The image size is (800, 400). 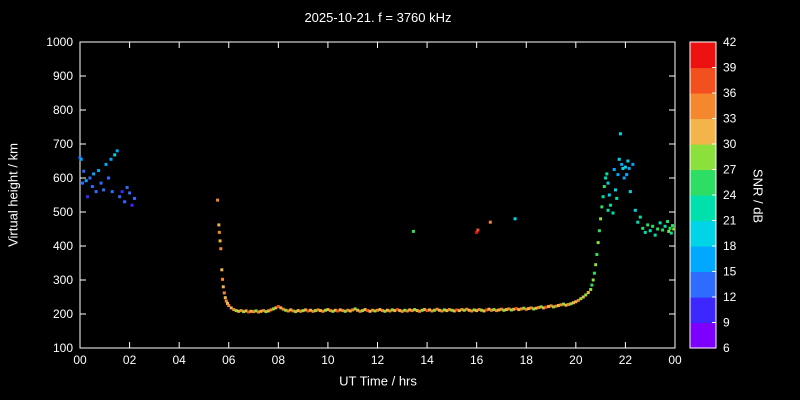 What do you see at coordinates (179, 360) in the screenshot?
I see `svg-text: 04` at bounding box center [179, 360].